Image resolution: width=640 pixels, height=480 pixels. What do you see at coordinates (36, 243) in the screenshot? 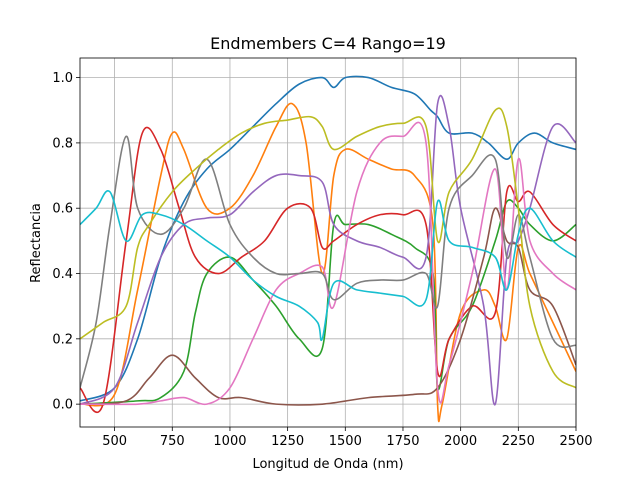
I see `y-axis-label: Reflectancia` at bounding box center [36, 243].